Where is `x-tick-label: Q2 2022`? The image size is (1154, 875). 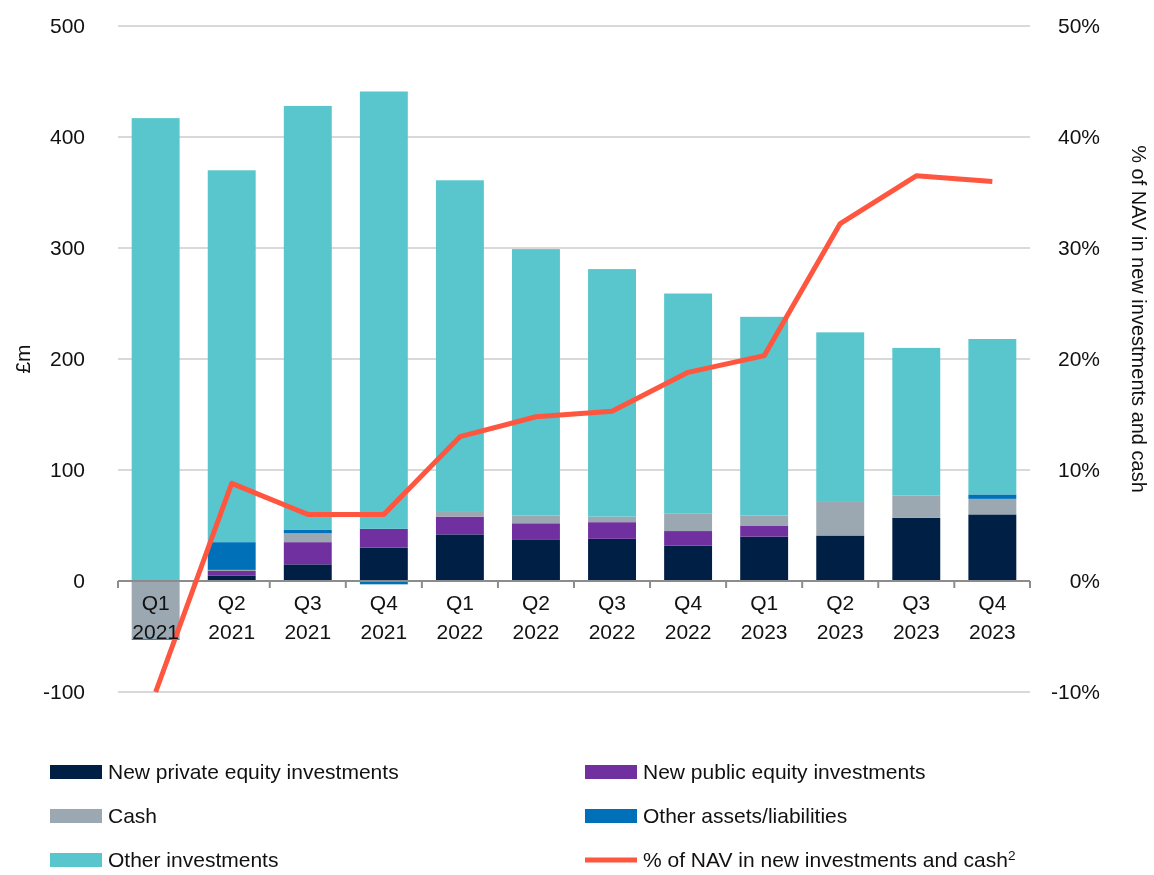
x-tick-label: Q2 2022 is located at coordinates (536, 617).